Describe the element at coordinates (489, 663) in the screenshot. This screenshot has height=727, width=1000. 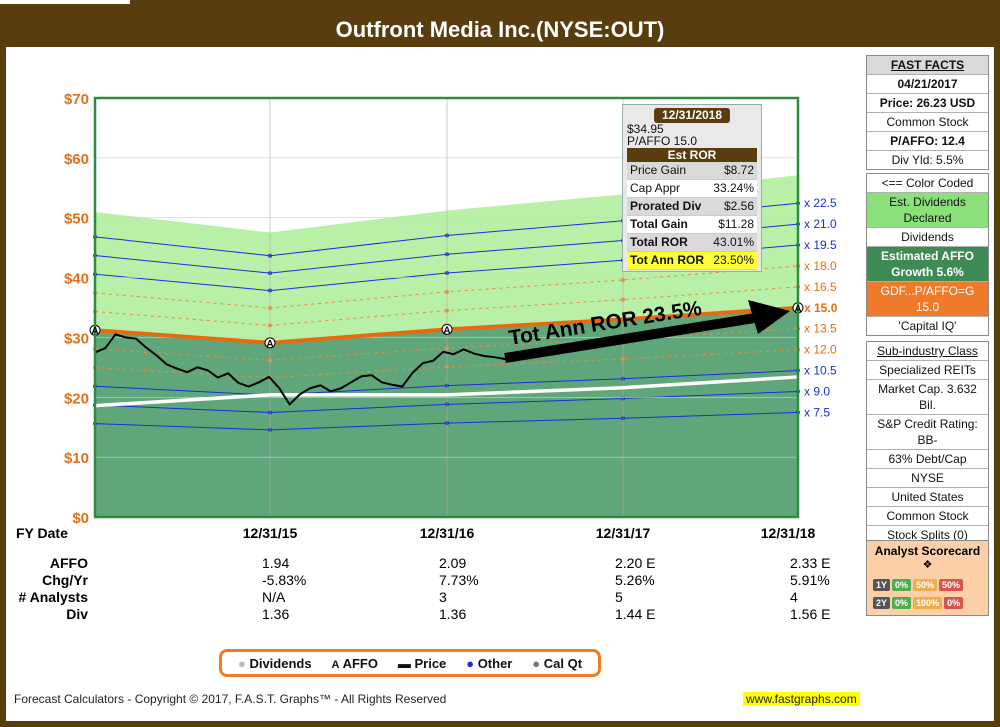
I see `legend-other: ● Other` at that location.